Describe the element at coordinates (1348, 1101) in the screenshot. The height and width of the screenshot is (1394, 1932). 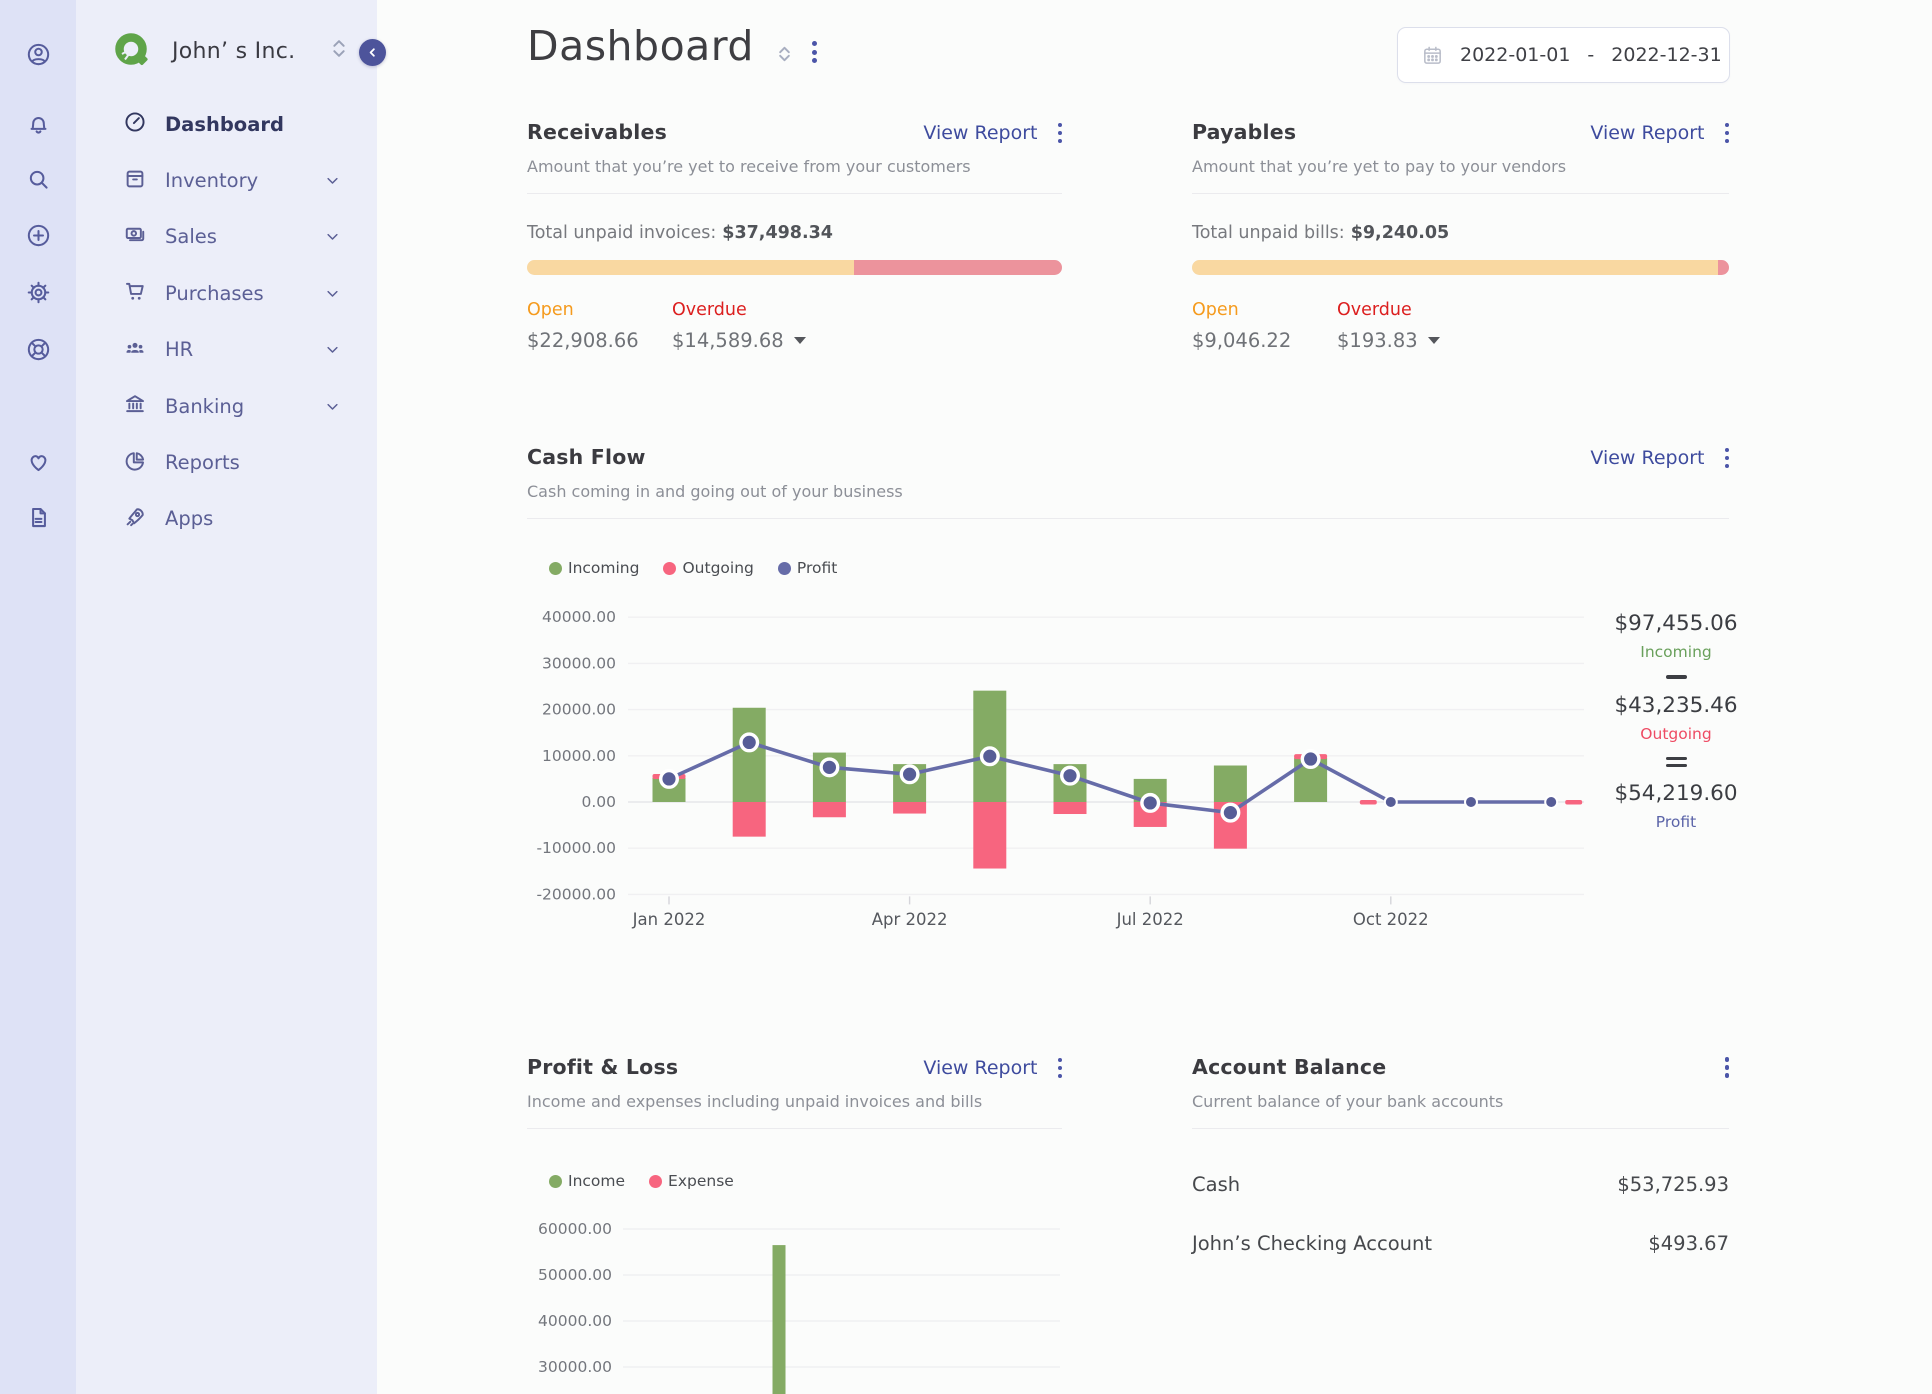
I see `account-balance-subtitle: Current balance of your bank accounts` at that location.